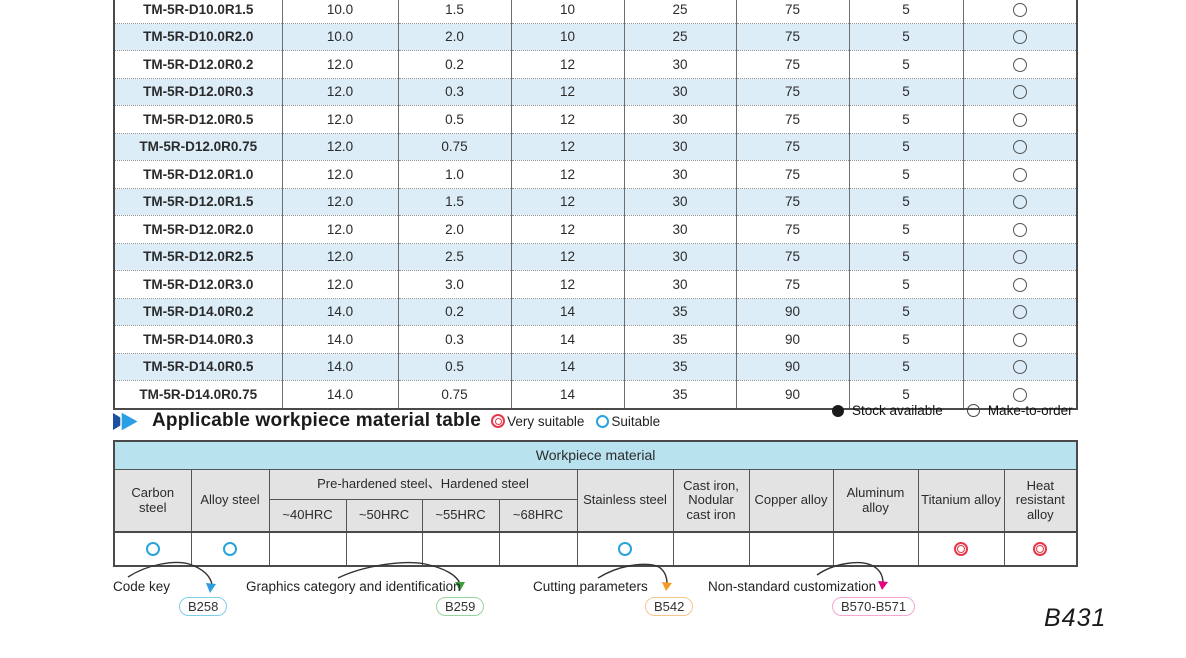  Describe the element at coordinates (538, 516) in the screenshot. I see `header-68hrc: ~68HRC` at that location.